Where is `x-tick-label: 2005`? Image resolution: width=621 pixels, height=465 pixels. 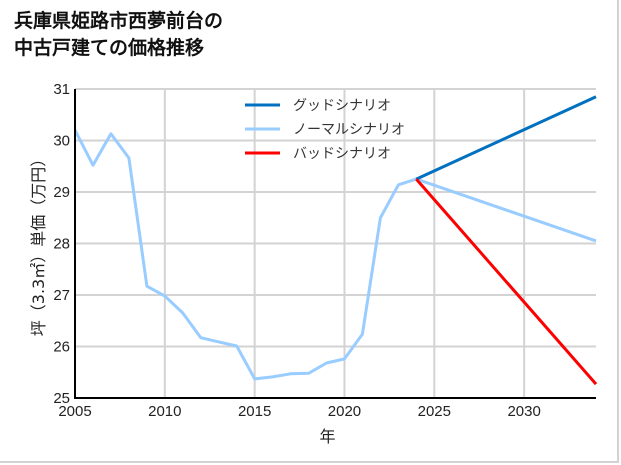 x-tick-label: 2005 is located at coordinates (74, 411).